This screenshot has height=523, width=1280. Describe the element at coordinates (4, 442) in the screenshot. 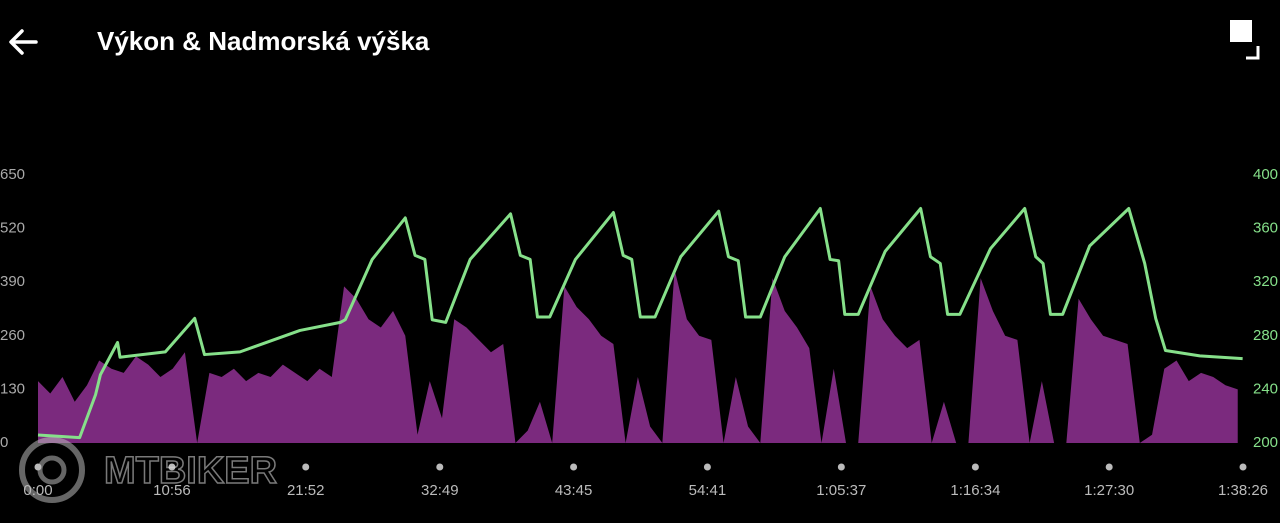

I see `y-tick-label: 0` at that location.